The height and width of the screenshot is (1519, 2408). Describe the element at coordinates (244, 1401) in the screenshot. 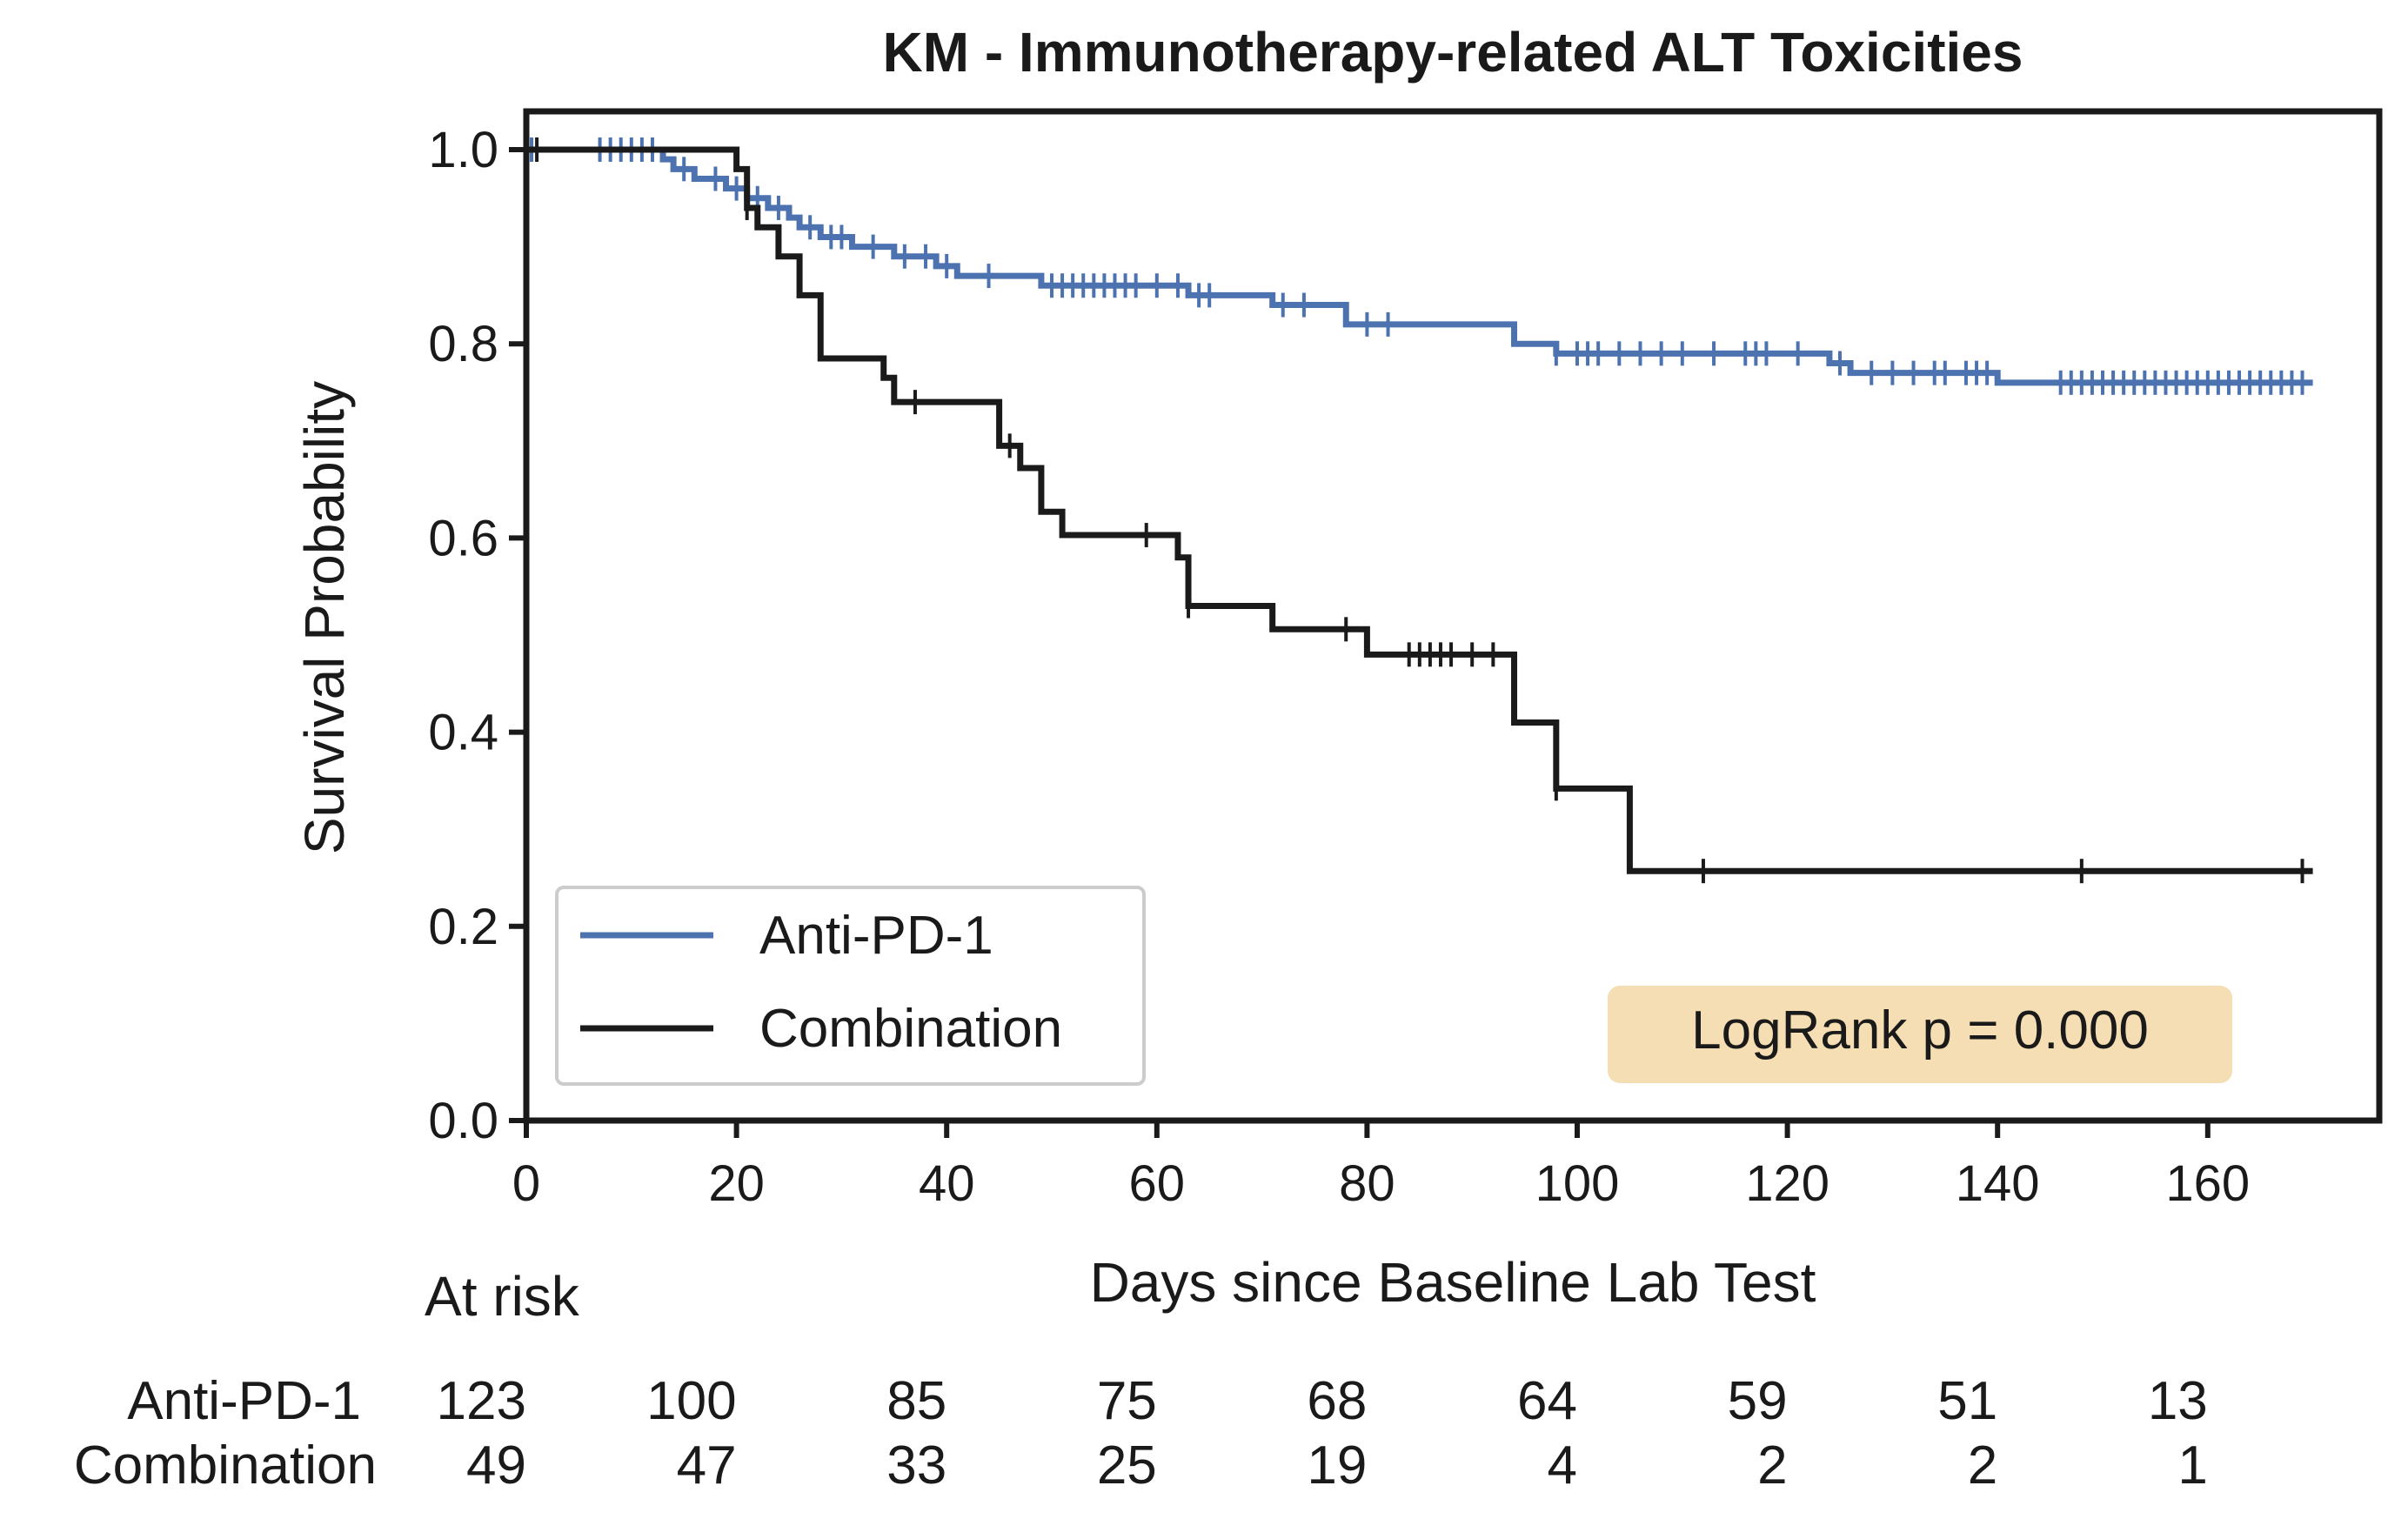

I see `at-risk-row-label: Anti-PD-1` at that location.